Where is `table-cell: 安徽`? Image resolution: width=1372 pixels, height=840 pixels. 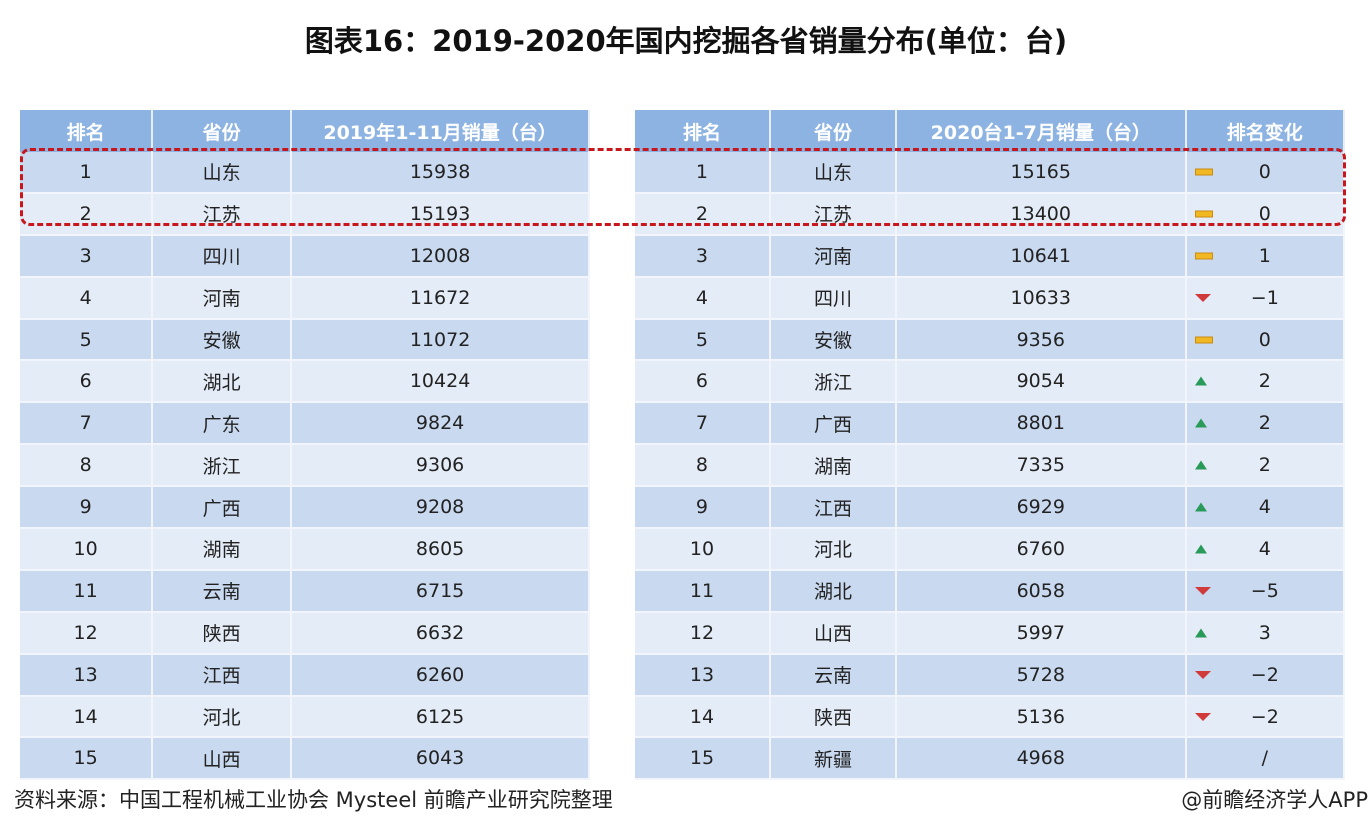
table-cell: 安徽 is located at coordinates (222, 340).